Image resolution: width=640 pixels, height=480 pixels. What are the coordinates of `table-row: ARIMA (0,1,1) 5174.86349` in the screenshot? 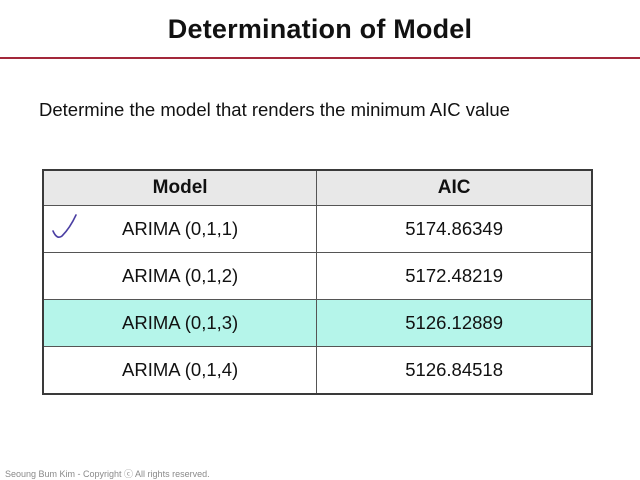 It's located at (317, 229).